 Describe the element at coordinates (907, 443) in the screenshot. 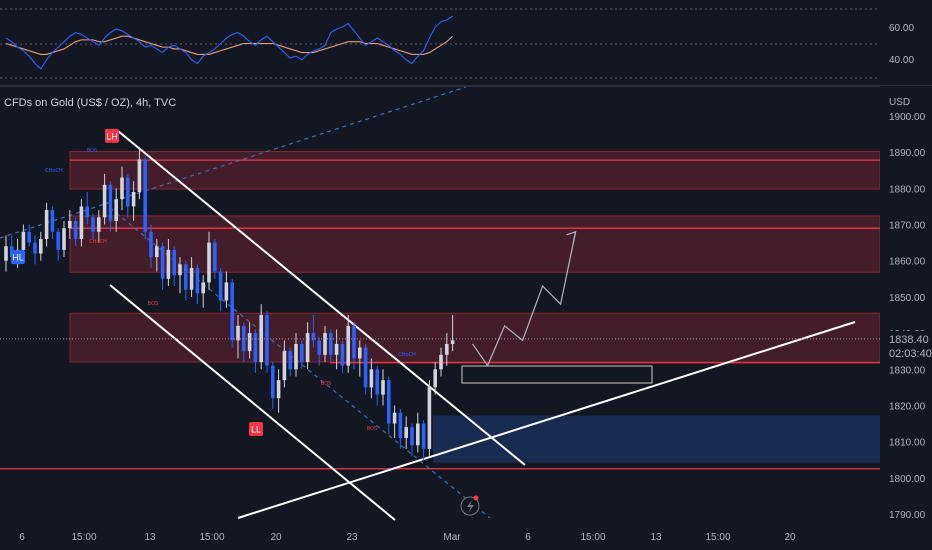

I see `price-tick-label: 1810.00` at that location.